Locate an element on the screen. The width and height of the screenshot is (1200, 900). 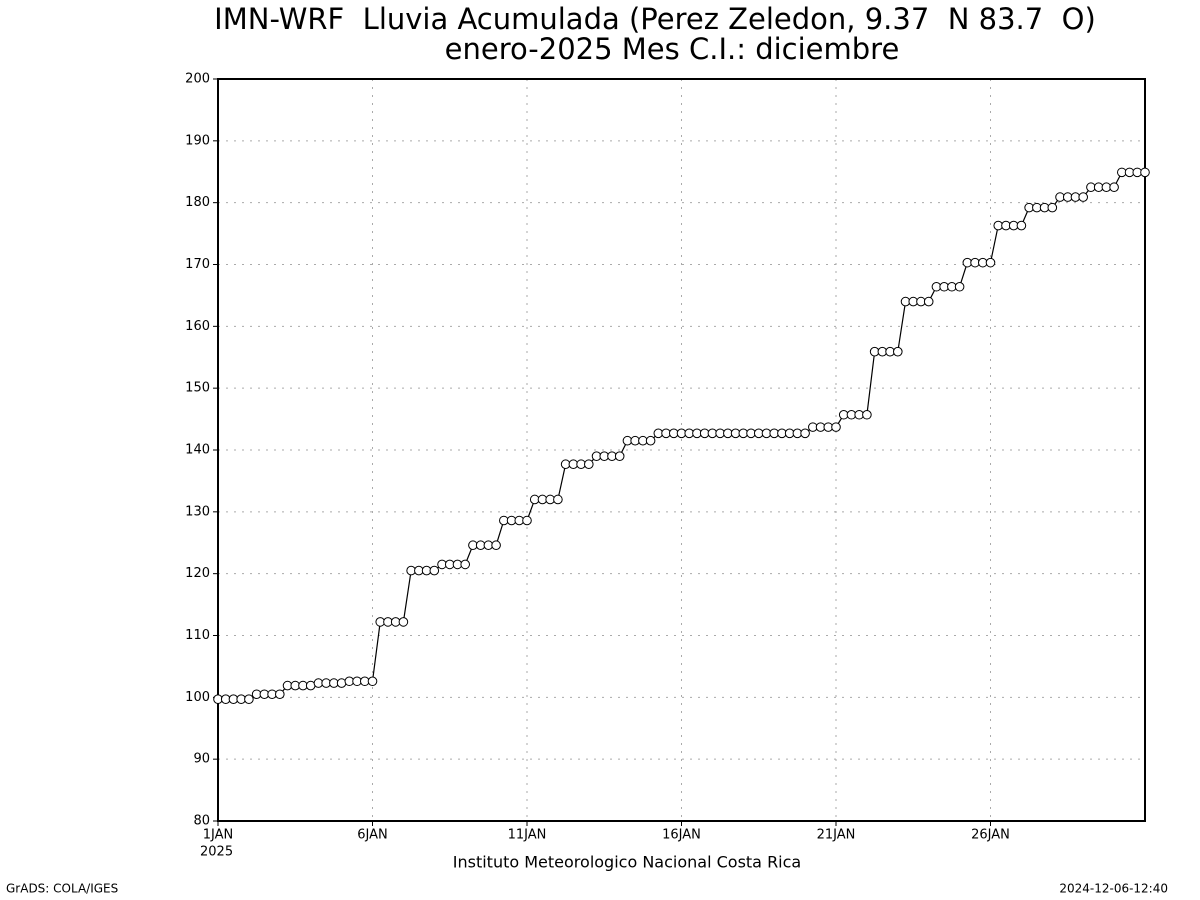
x-year-label: 2025 is located at coordinates (216, 852).